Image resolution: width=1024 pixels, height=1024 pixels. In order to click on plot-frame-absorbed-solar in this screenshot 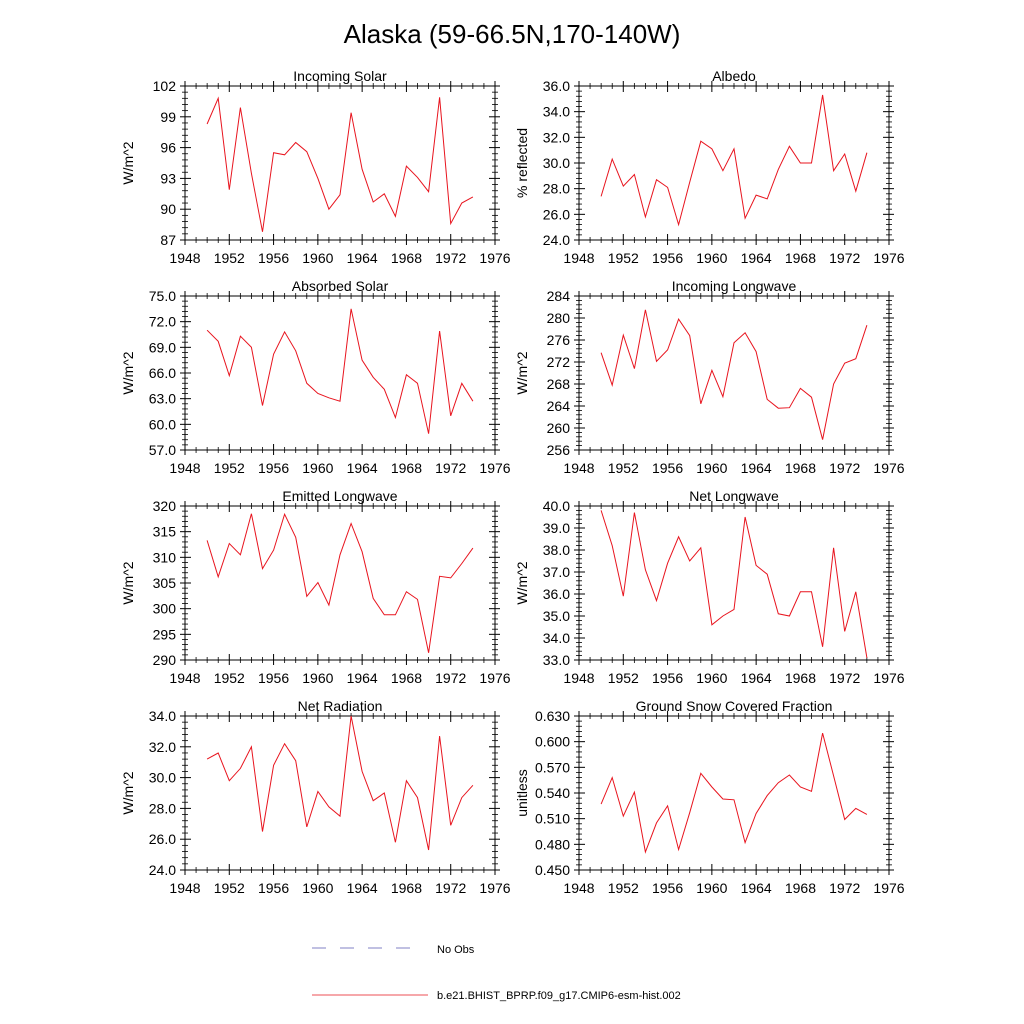, I will do `click(340, 373)`.